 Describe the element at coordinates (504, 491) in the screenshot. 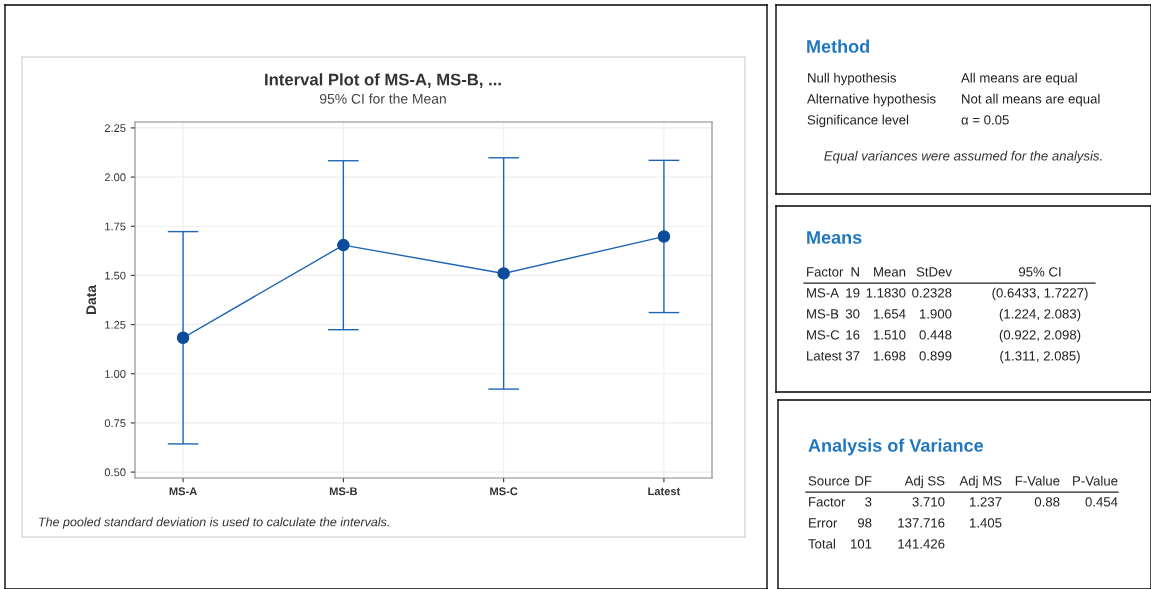

I see `x-tick-label: MS-C` at that location.